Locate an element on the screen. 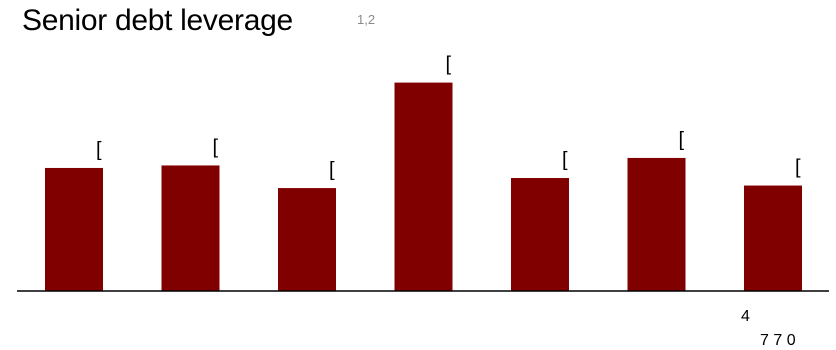  chart-title: Senior debt leverage is located at coordinates (157, 20).